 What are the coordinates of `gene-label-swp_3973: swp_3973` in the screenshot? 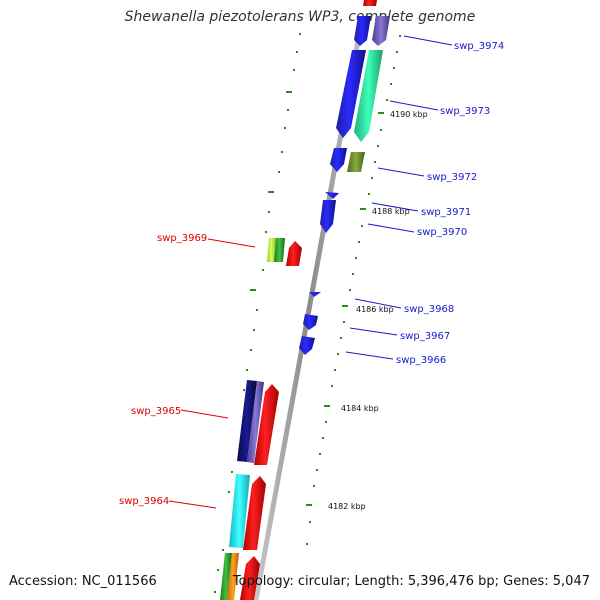 It's located at (465, 111).